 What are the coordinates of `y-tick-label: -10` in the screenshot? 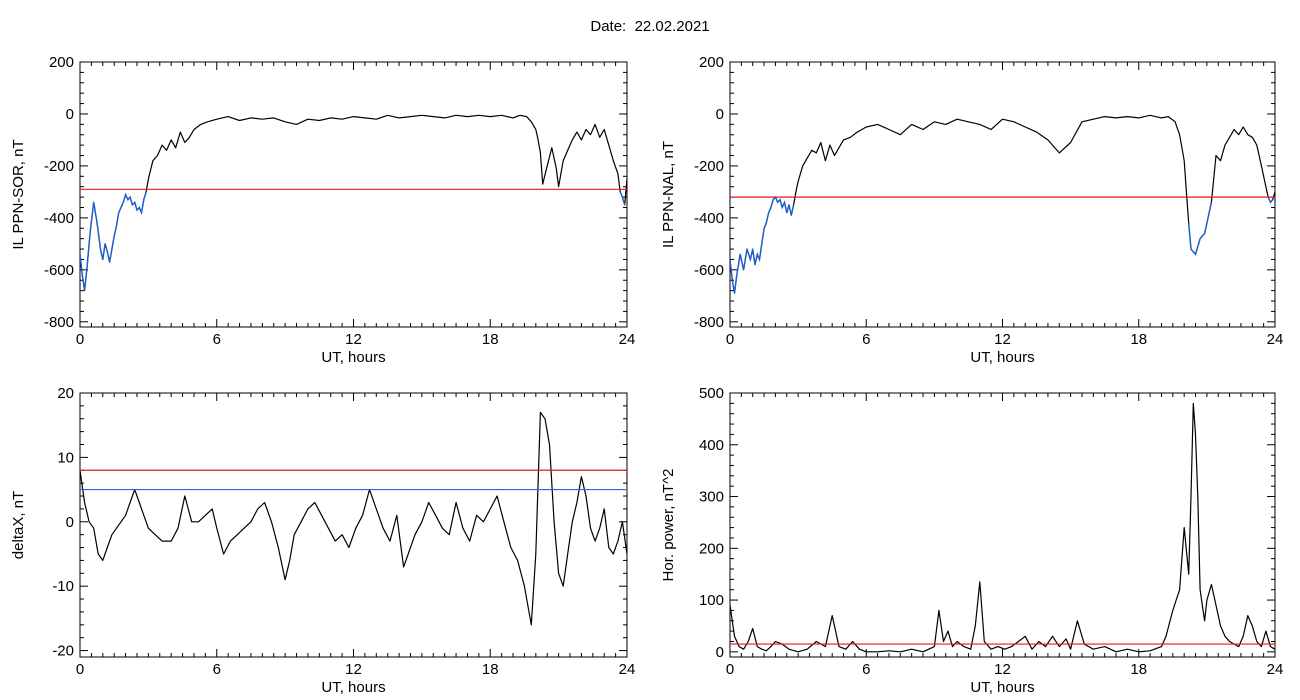 It's located at (63, 586).